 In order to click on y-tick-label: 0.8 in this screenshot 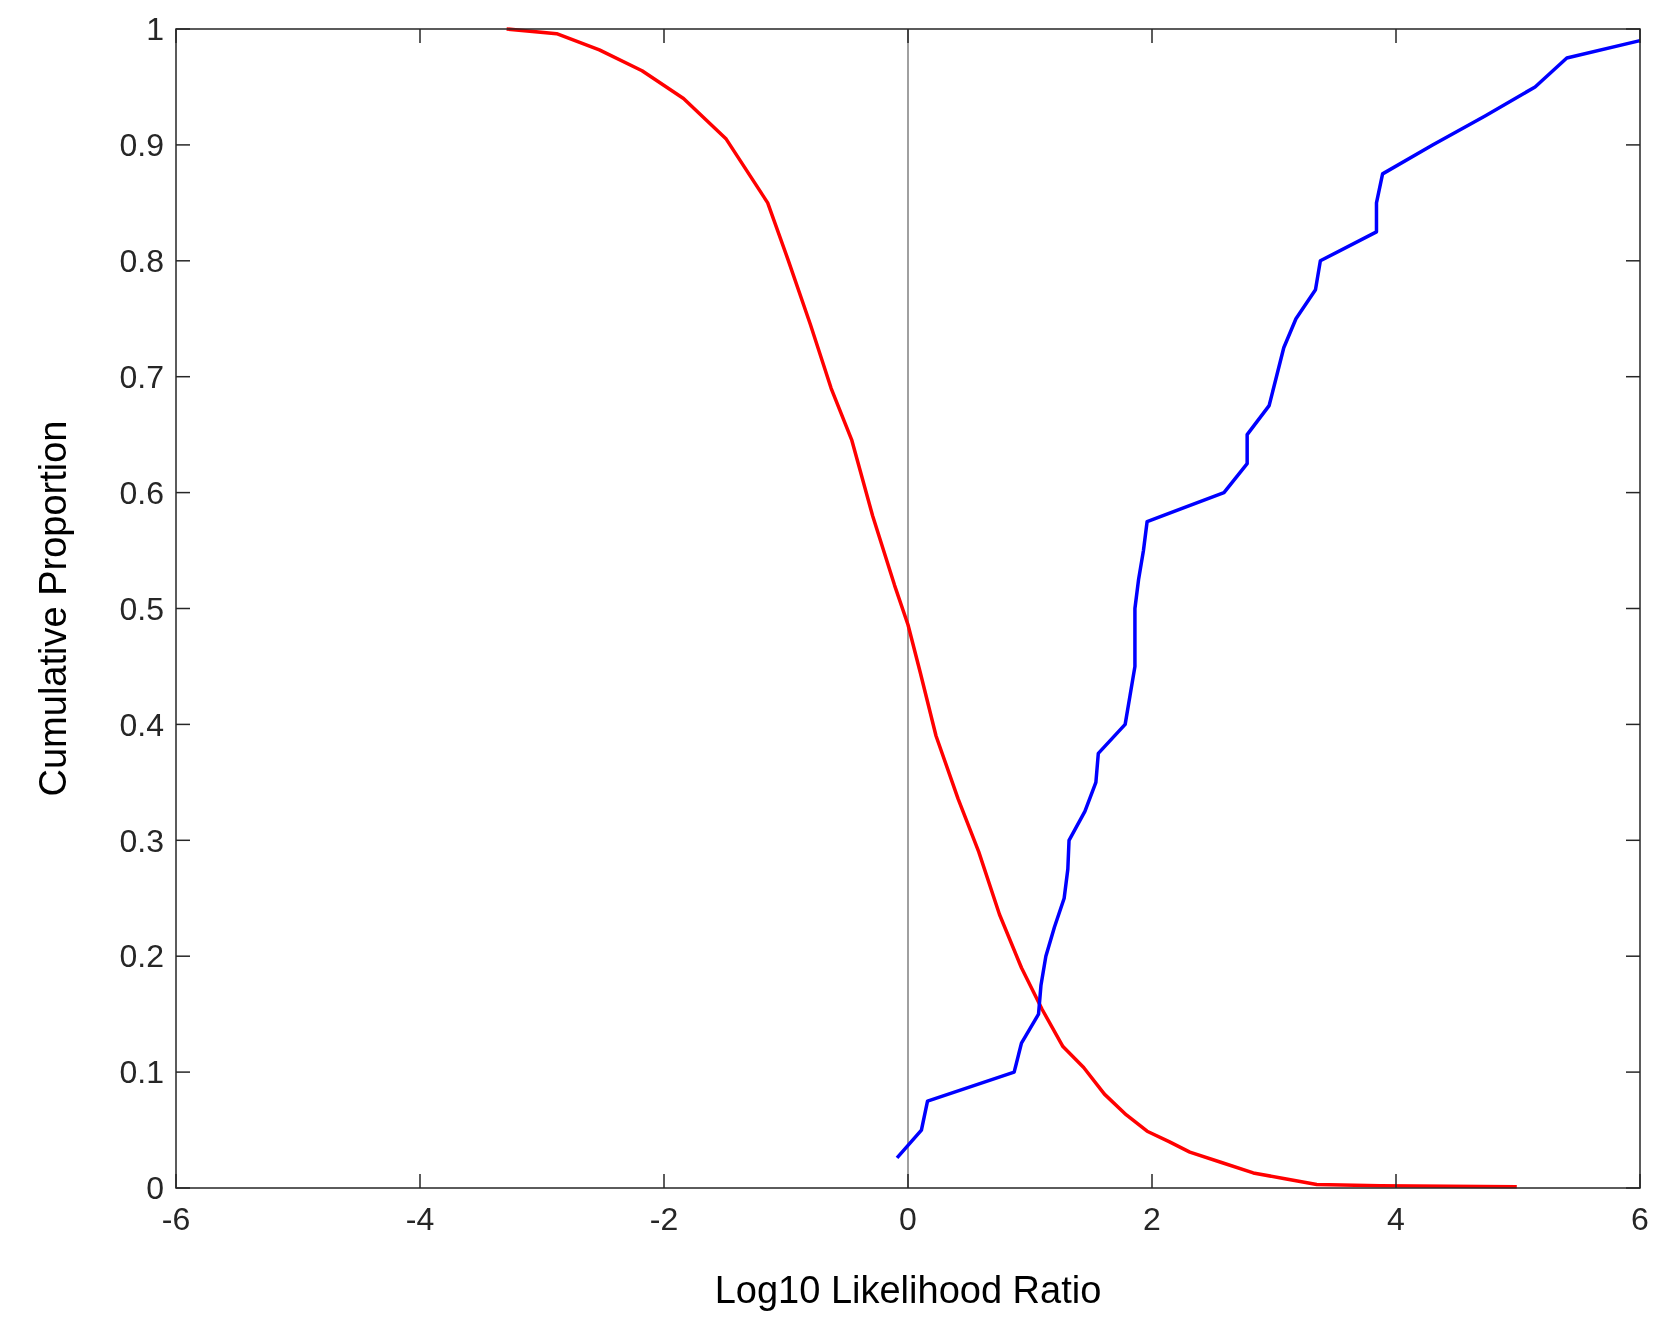, I will do `click(141, 261)`.